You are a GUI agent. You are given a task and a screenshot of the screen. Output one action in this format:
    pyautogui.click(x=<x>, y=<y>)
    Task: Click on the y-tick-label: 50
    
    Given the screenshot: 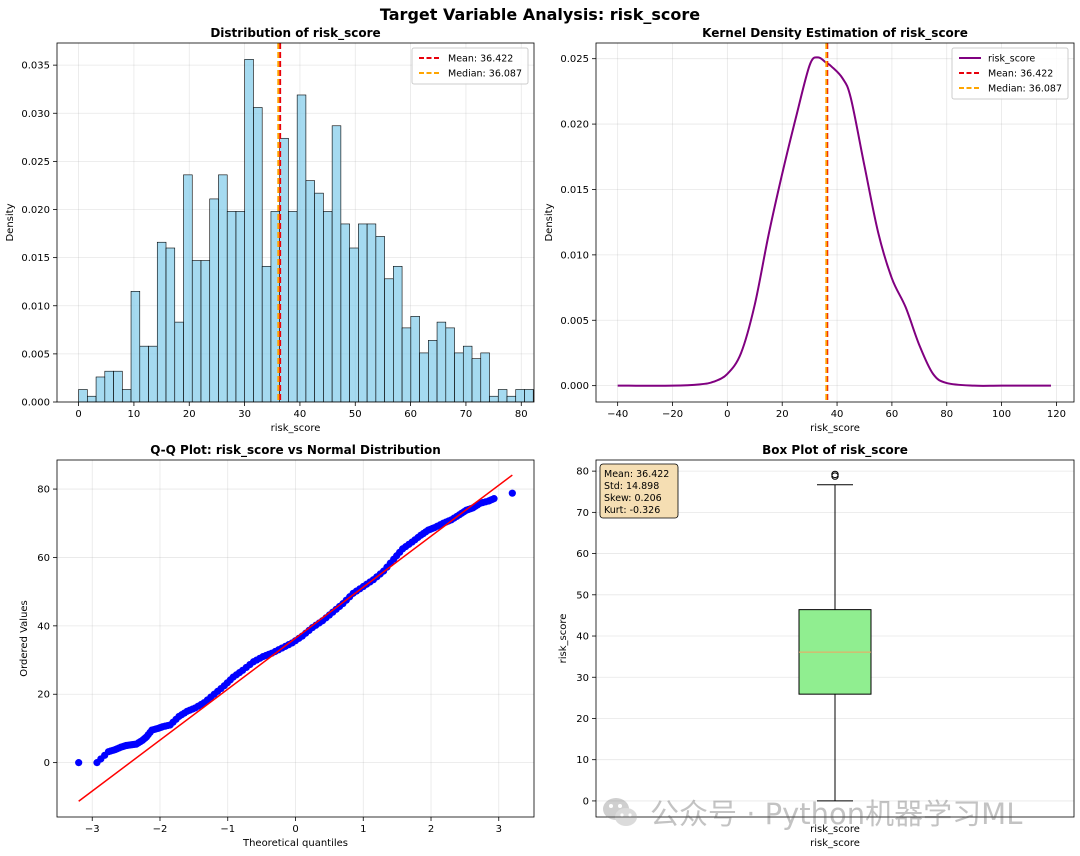 What is the action you would take?
    pyautogui.click(x=582, y=595)
    